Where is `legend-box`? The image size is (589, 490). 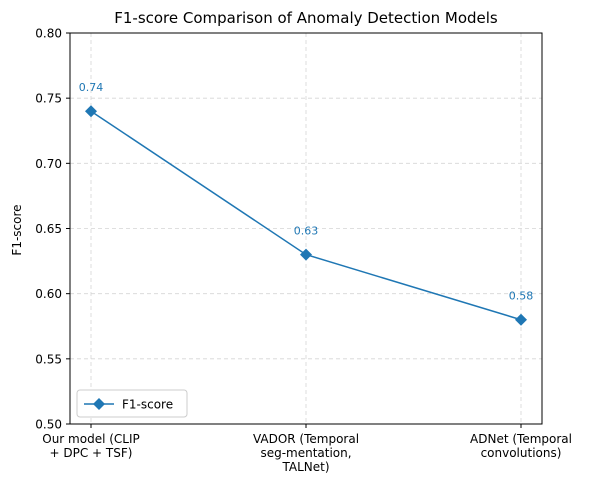 legend-box is located at coordinates (132, 403).